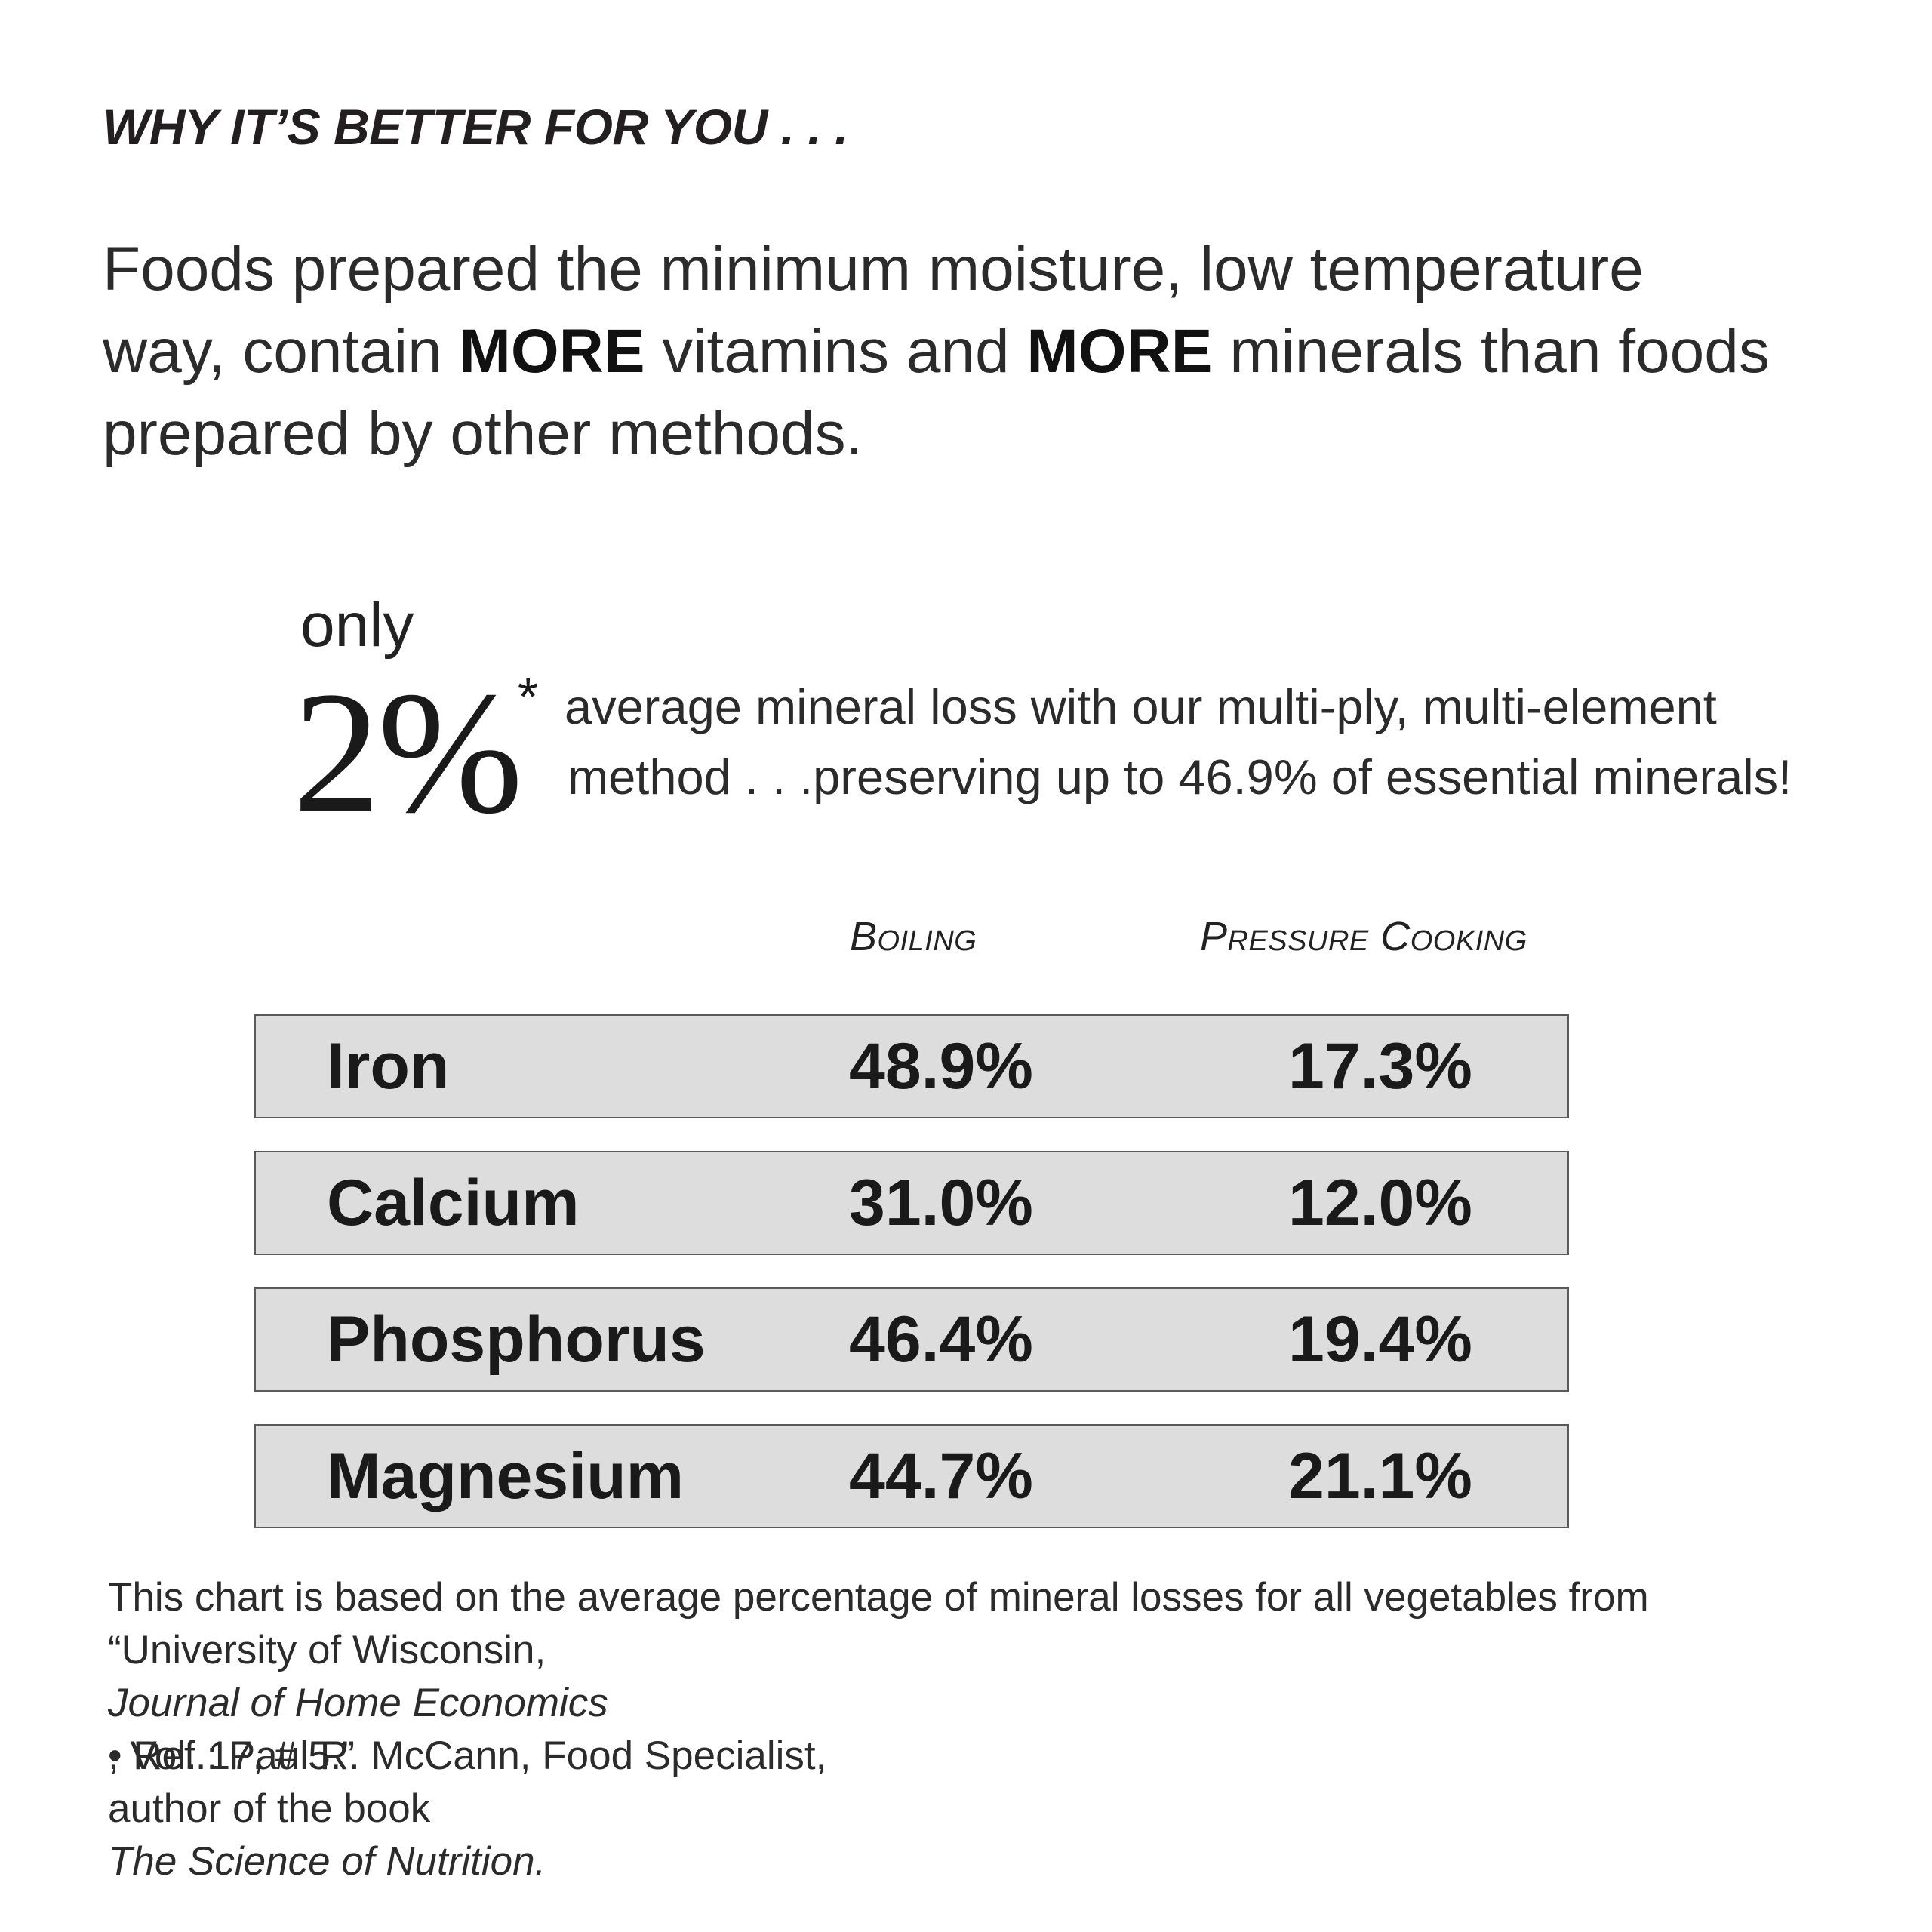 This screenshot has width=1932, height=1932. What do you see at coordinates (467, 1756) in the screenshot?
I see `reference-line-1: • Ref.: Paul R. McCann, Food Specialist,` at bounding box center [467, 1756].